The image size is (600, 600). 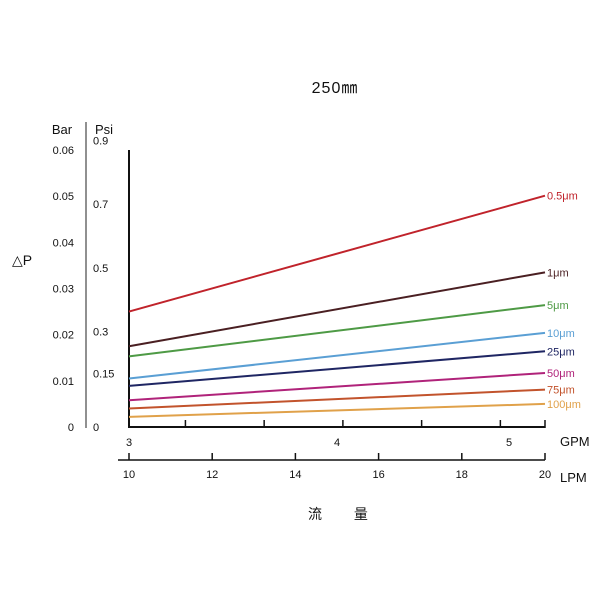 I want to click on gpm-tick-label: 5, so click(x=509, y=443).